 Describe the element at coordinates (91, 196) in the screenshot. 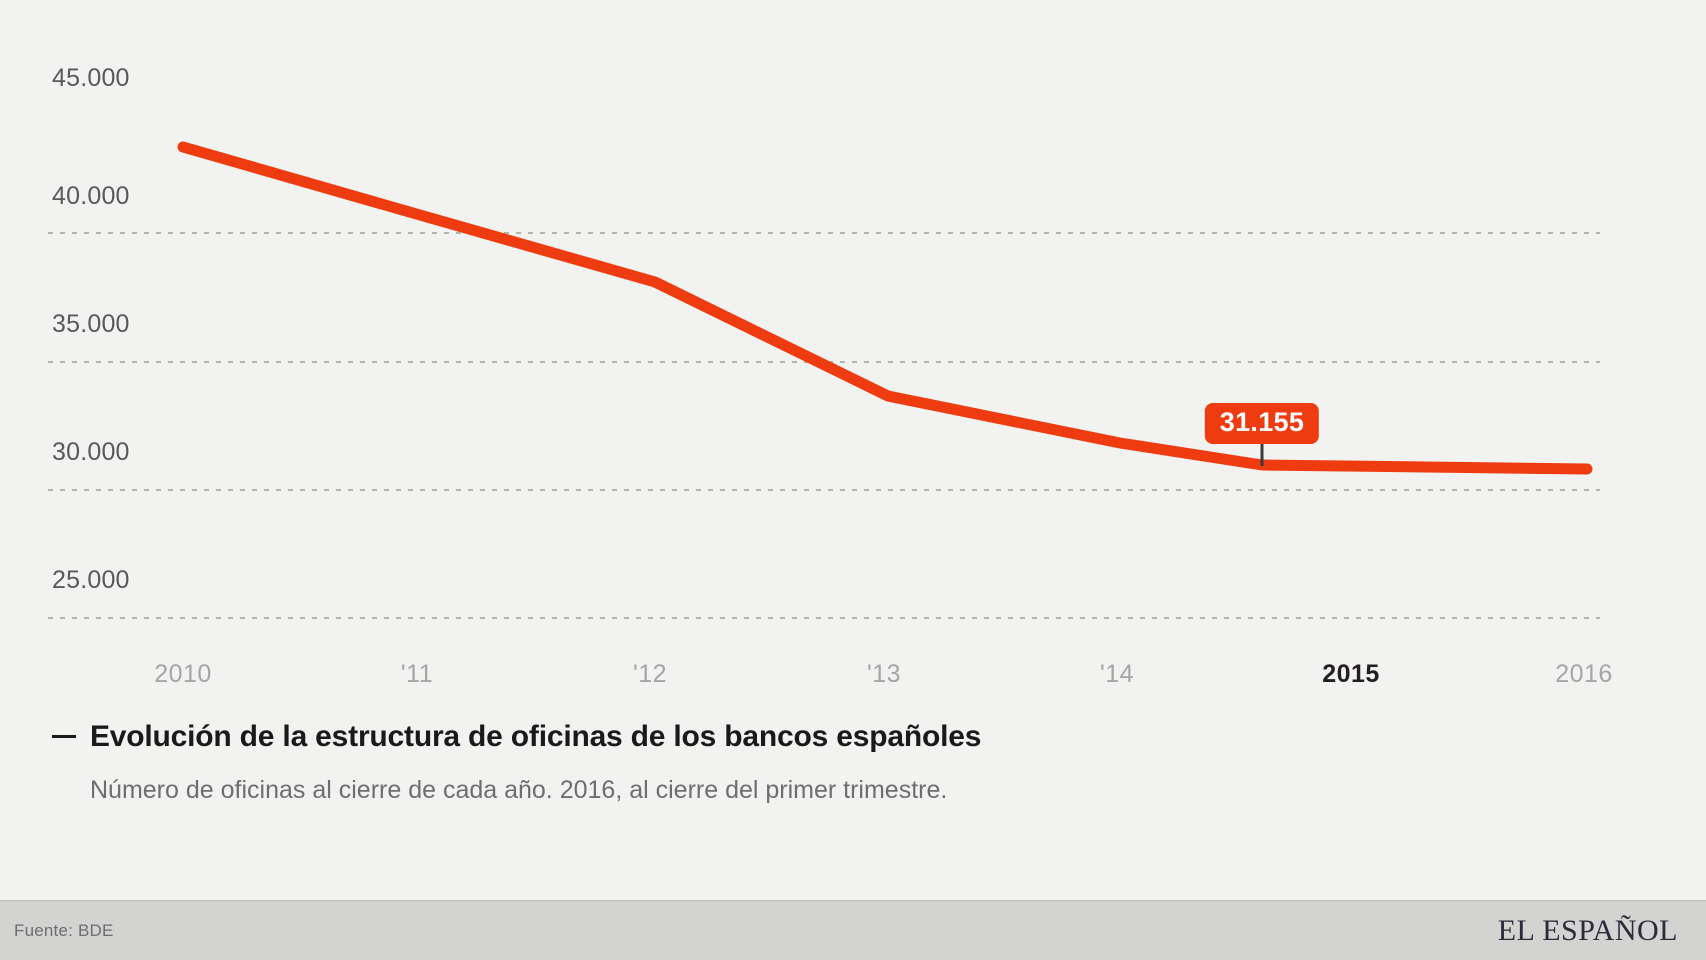

I see `ytick-label-40000: 40.000` at that location.